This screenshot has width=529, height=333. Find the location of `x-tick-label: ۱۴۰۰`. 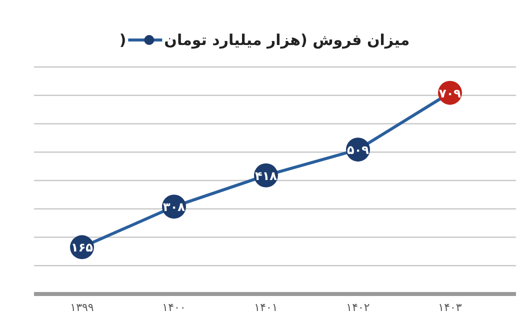

x-tick-label: ۱۴۰۰ is located at coordinates (174, 307).